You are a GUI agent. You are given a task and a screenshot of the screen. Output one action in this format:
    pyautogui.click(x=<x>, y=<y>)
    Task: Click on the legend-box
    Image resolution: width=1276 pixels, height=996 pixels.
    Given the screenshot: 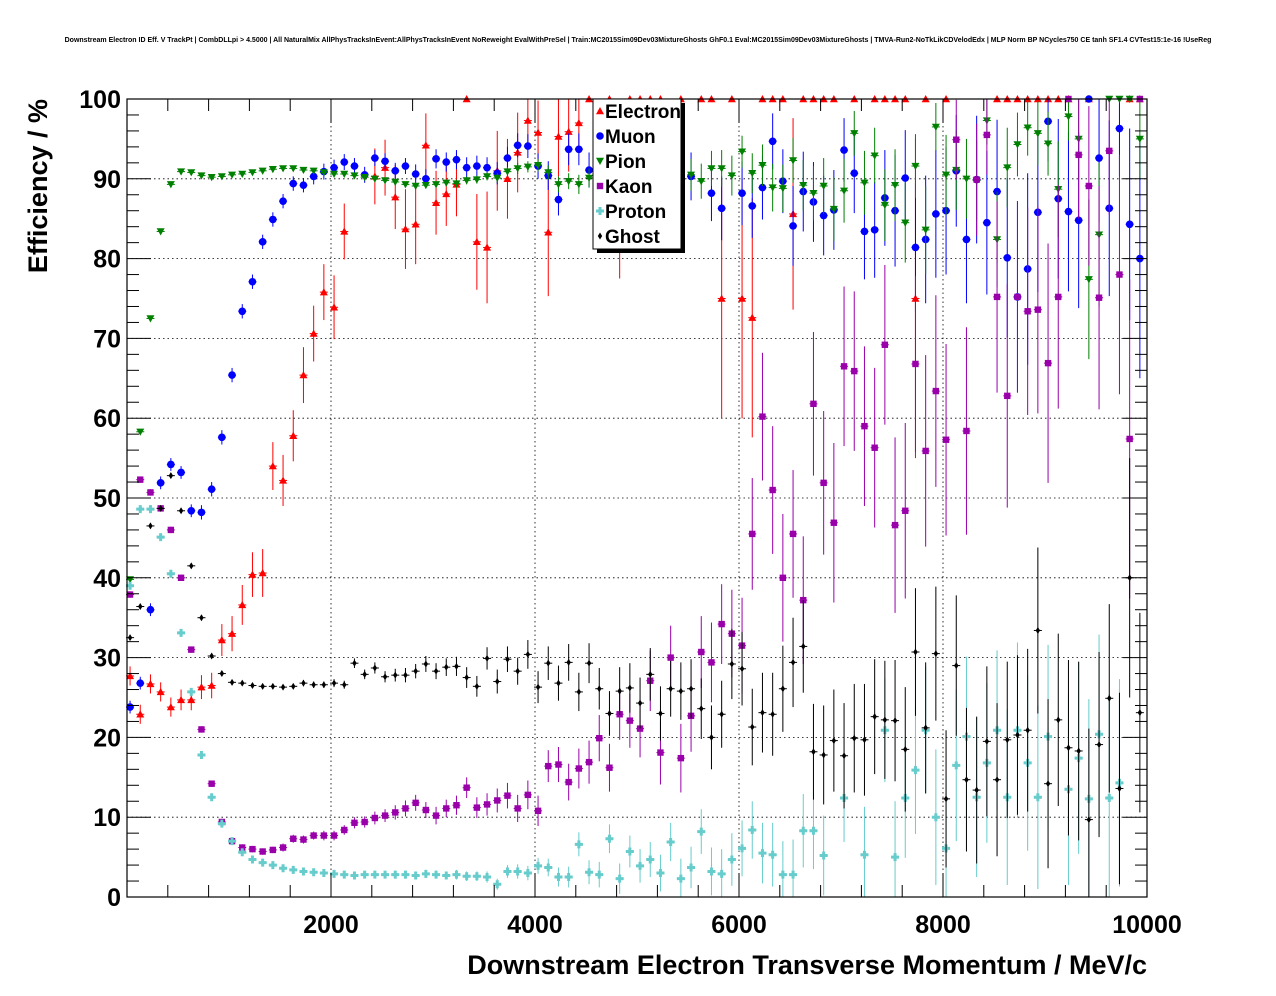 What is the action you would take?
    pyautogui.click(x=637, y=174)
    